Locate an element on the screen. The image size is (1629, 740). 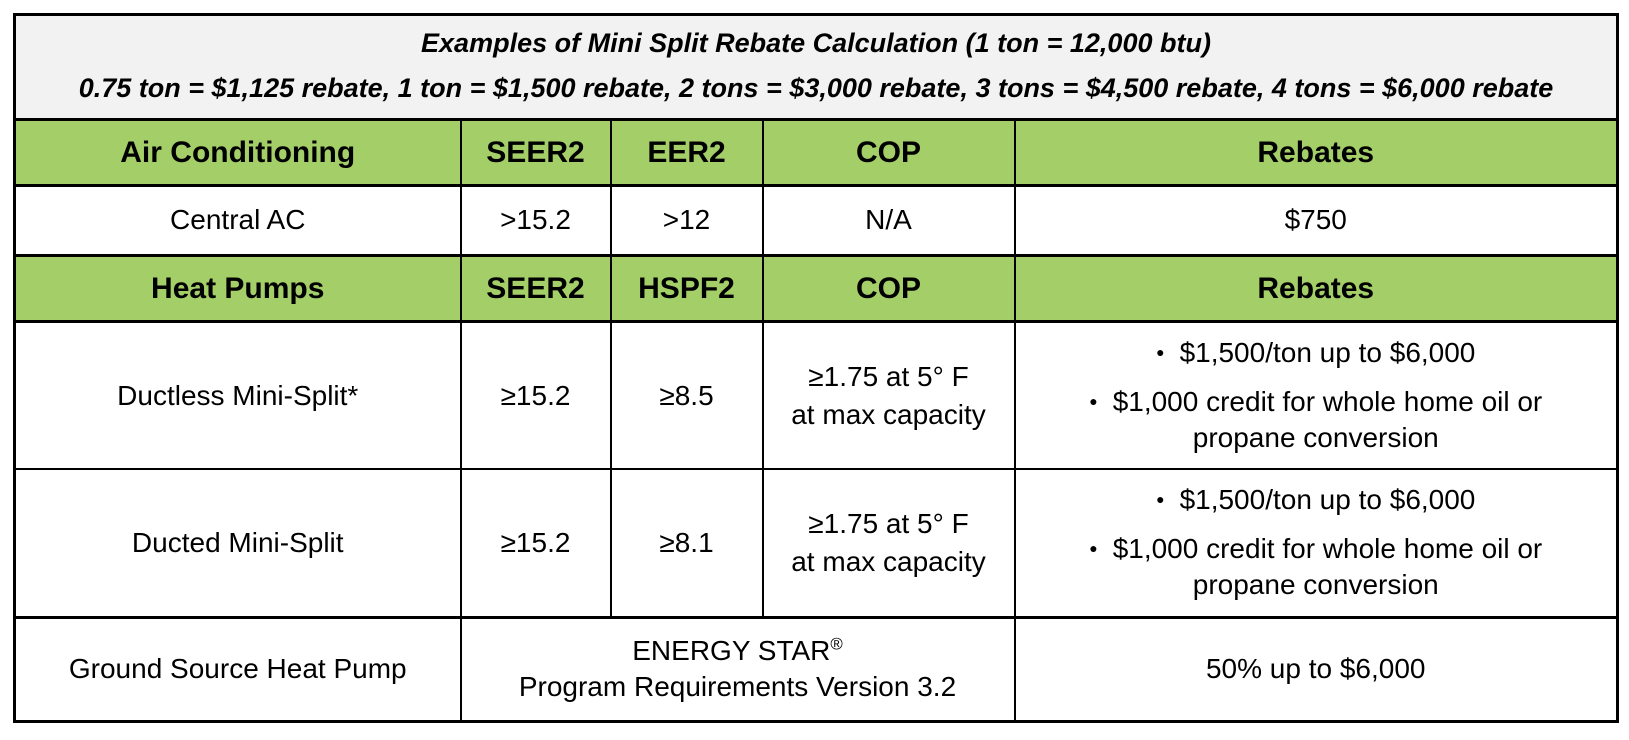
ductless-hspf2: ≥8.5 is located at coordinates (686, 395).